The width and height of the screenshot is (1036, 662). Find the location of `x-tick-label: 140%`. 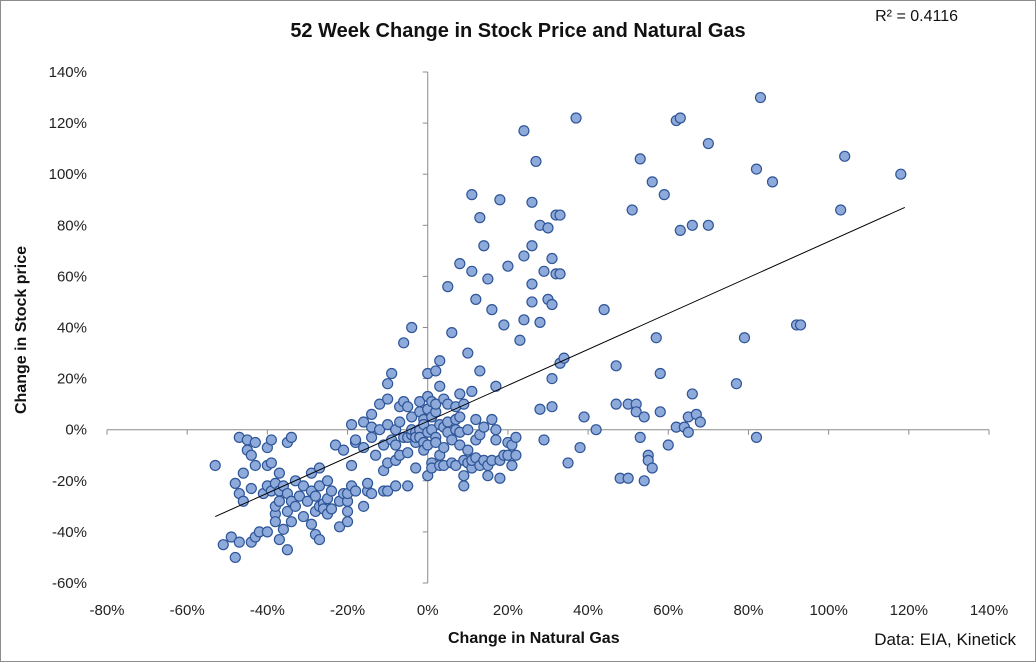

x-tick-label: 140% is located at coordinates (989, 610).